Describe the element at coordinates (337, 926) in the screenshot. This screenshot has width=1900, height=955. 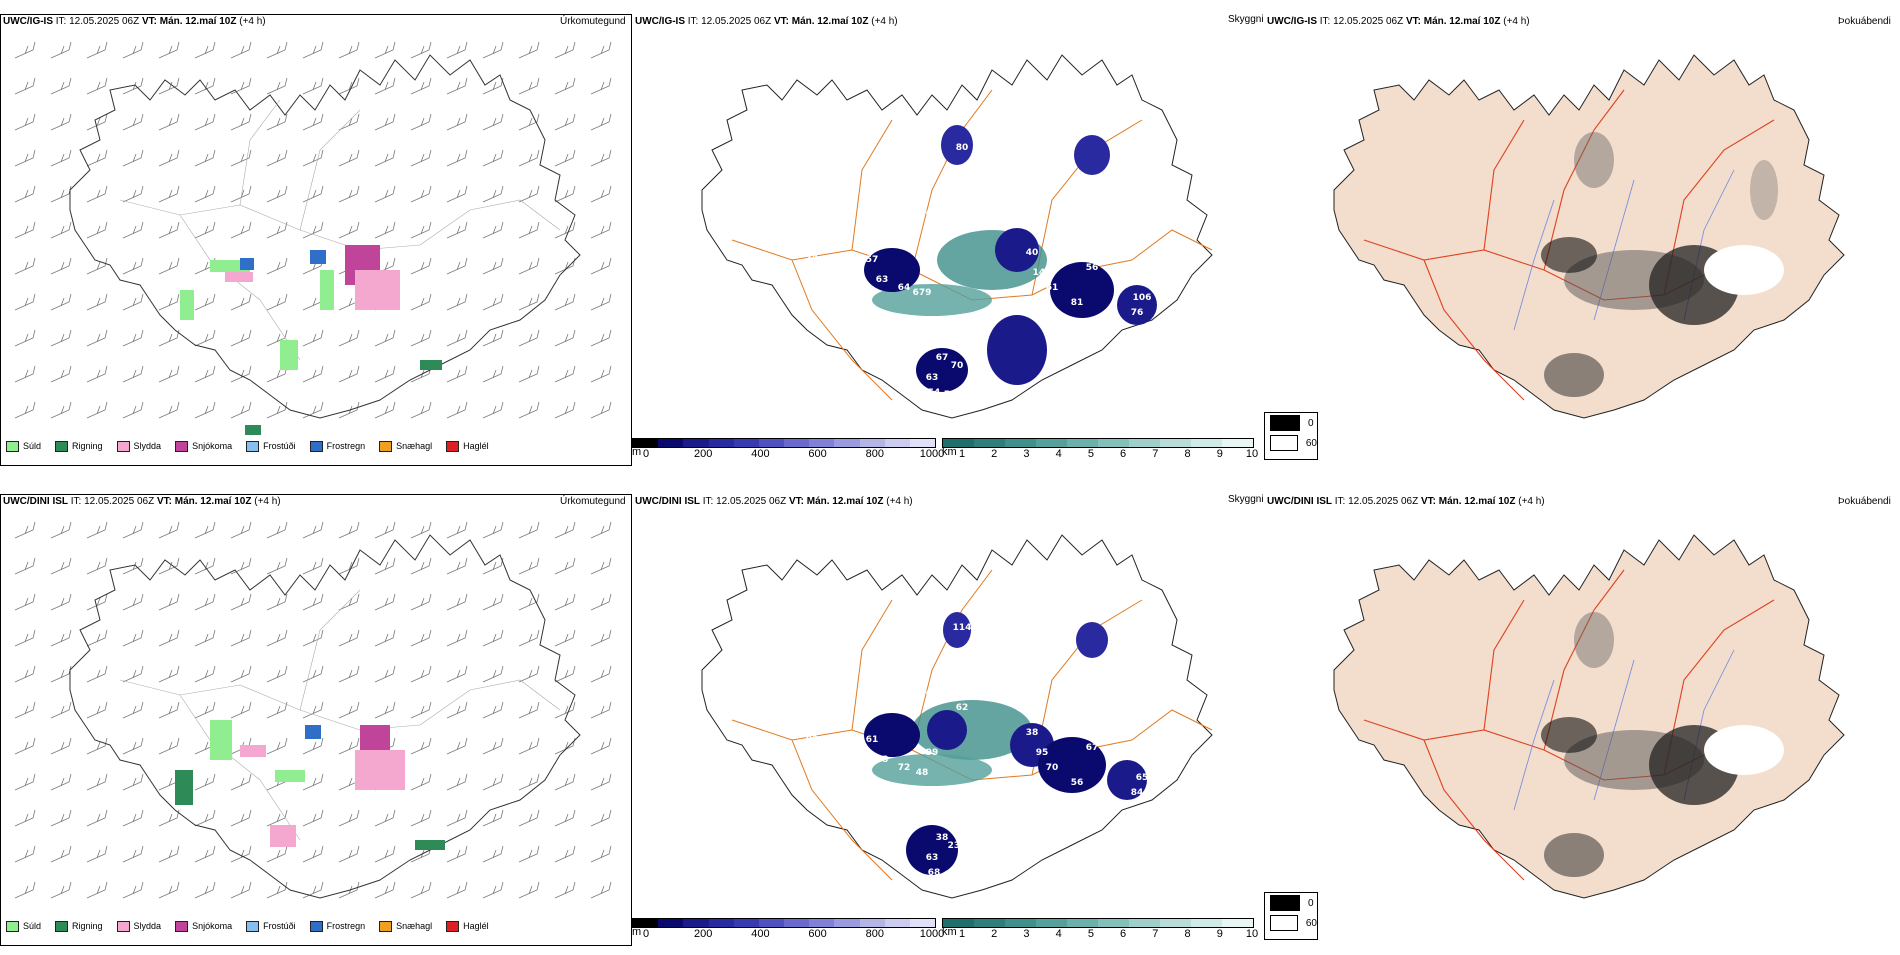
I see `legend-item: Frostregn` at that location.